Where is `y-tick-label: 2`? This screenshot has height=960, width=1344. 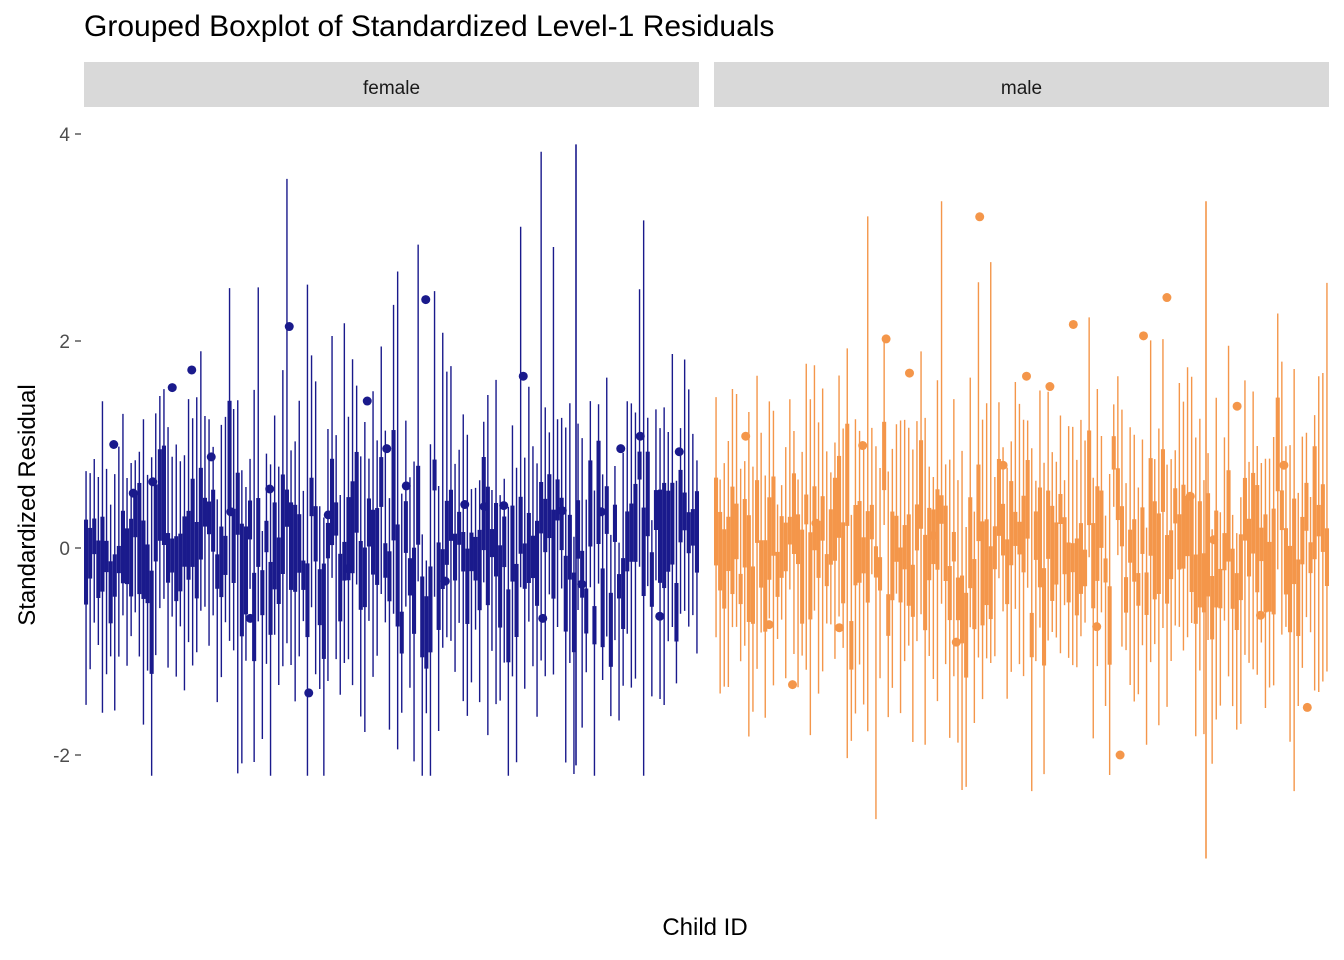 y-tick-label: 2 is located at coordinates (64, 342).